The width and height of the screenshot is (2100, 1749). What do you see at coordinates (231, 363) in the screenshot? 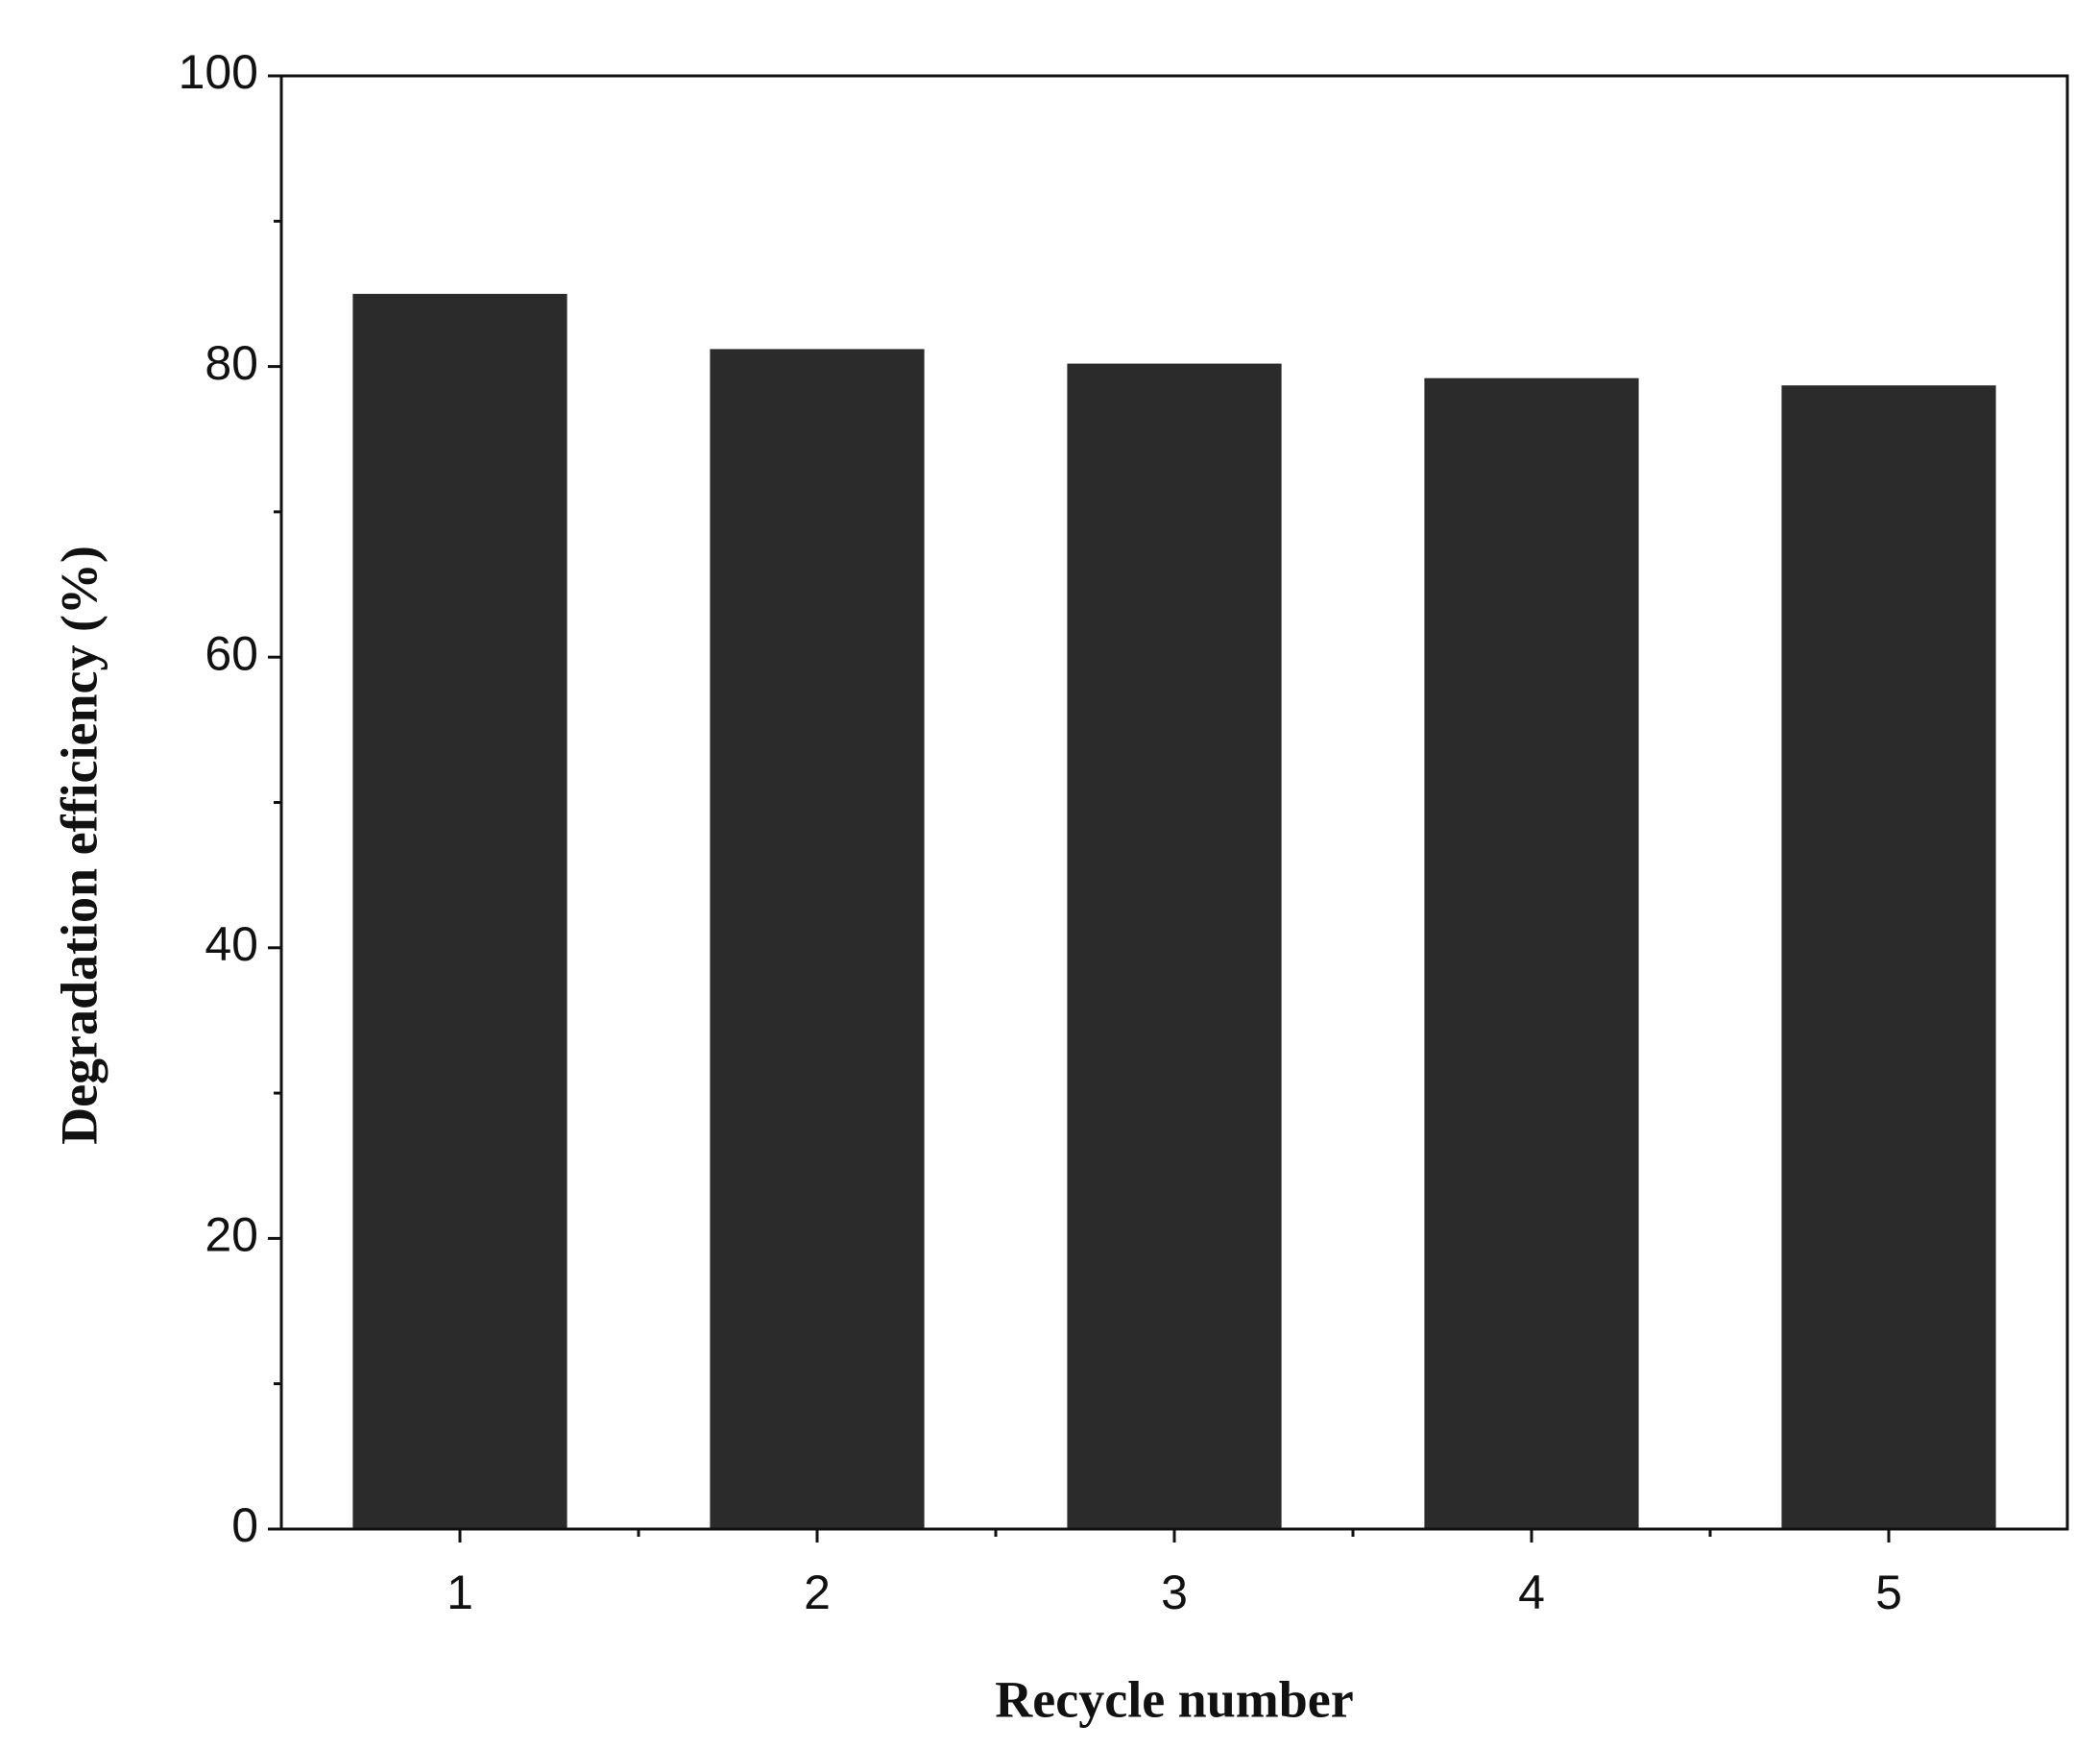
I see `y-tick-label: 80` at bounding box center [231, 363].